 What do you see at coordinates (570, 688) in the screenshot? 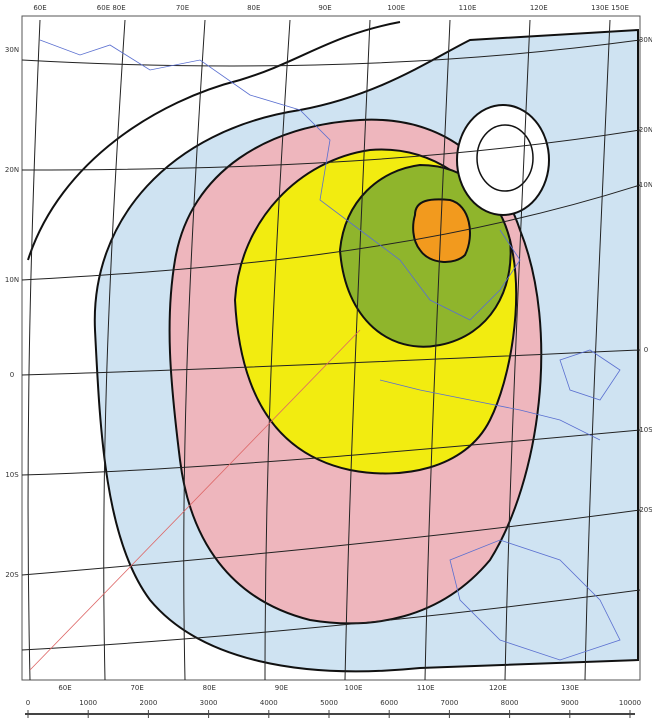
I see `bottom-label: 130E` at bounding box center [570, 688].